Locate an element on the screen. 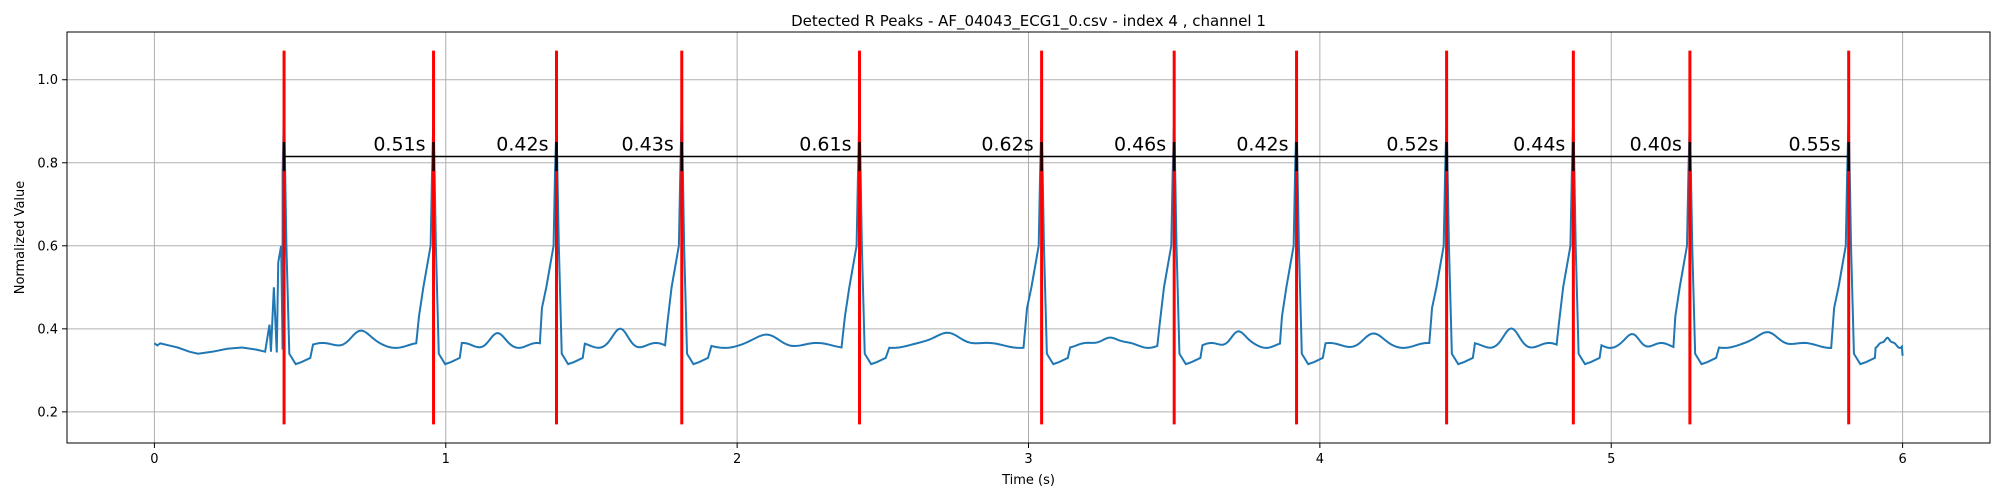  x-tick-label: 3 is located at coordinates (1028, 459).